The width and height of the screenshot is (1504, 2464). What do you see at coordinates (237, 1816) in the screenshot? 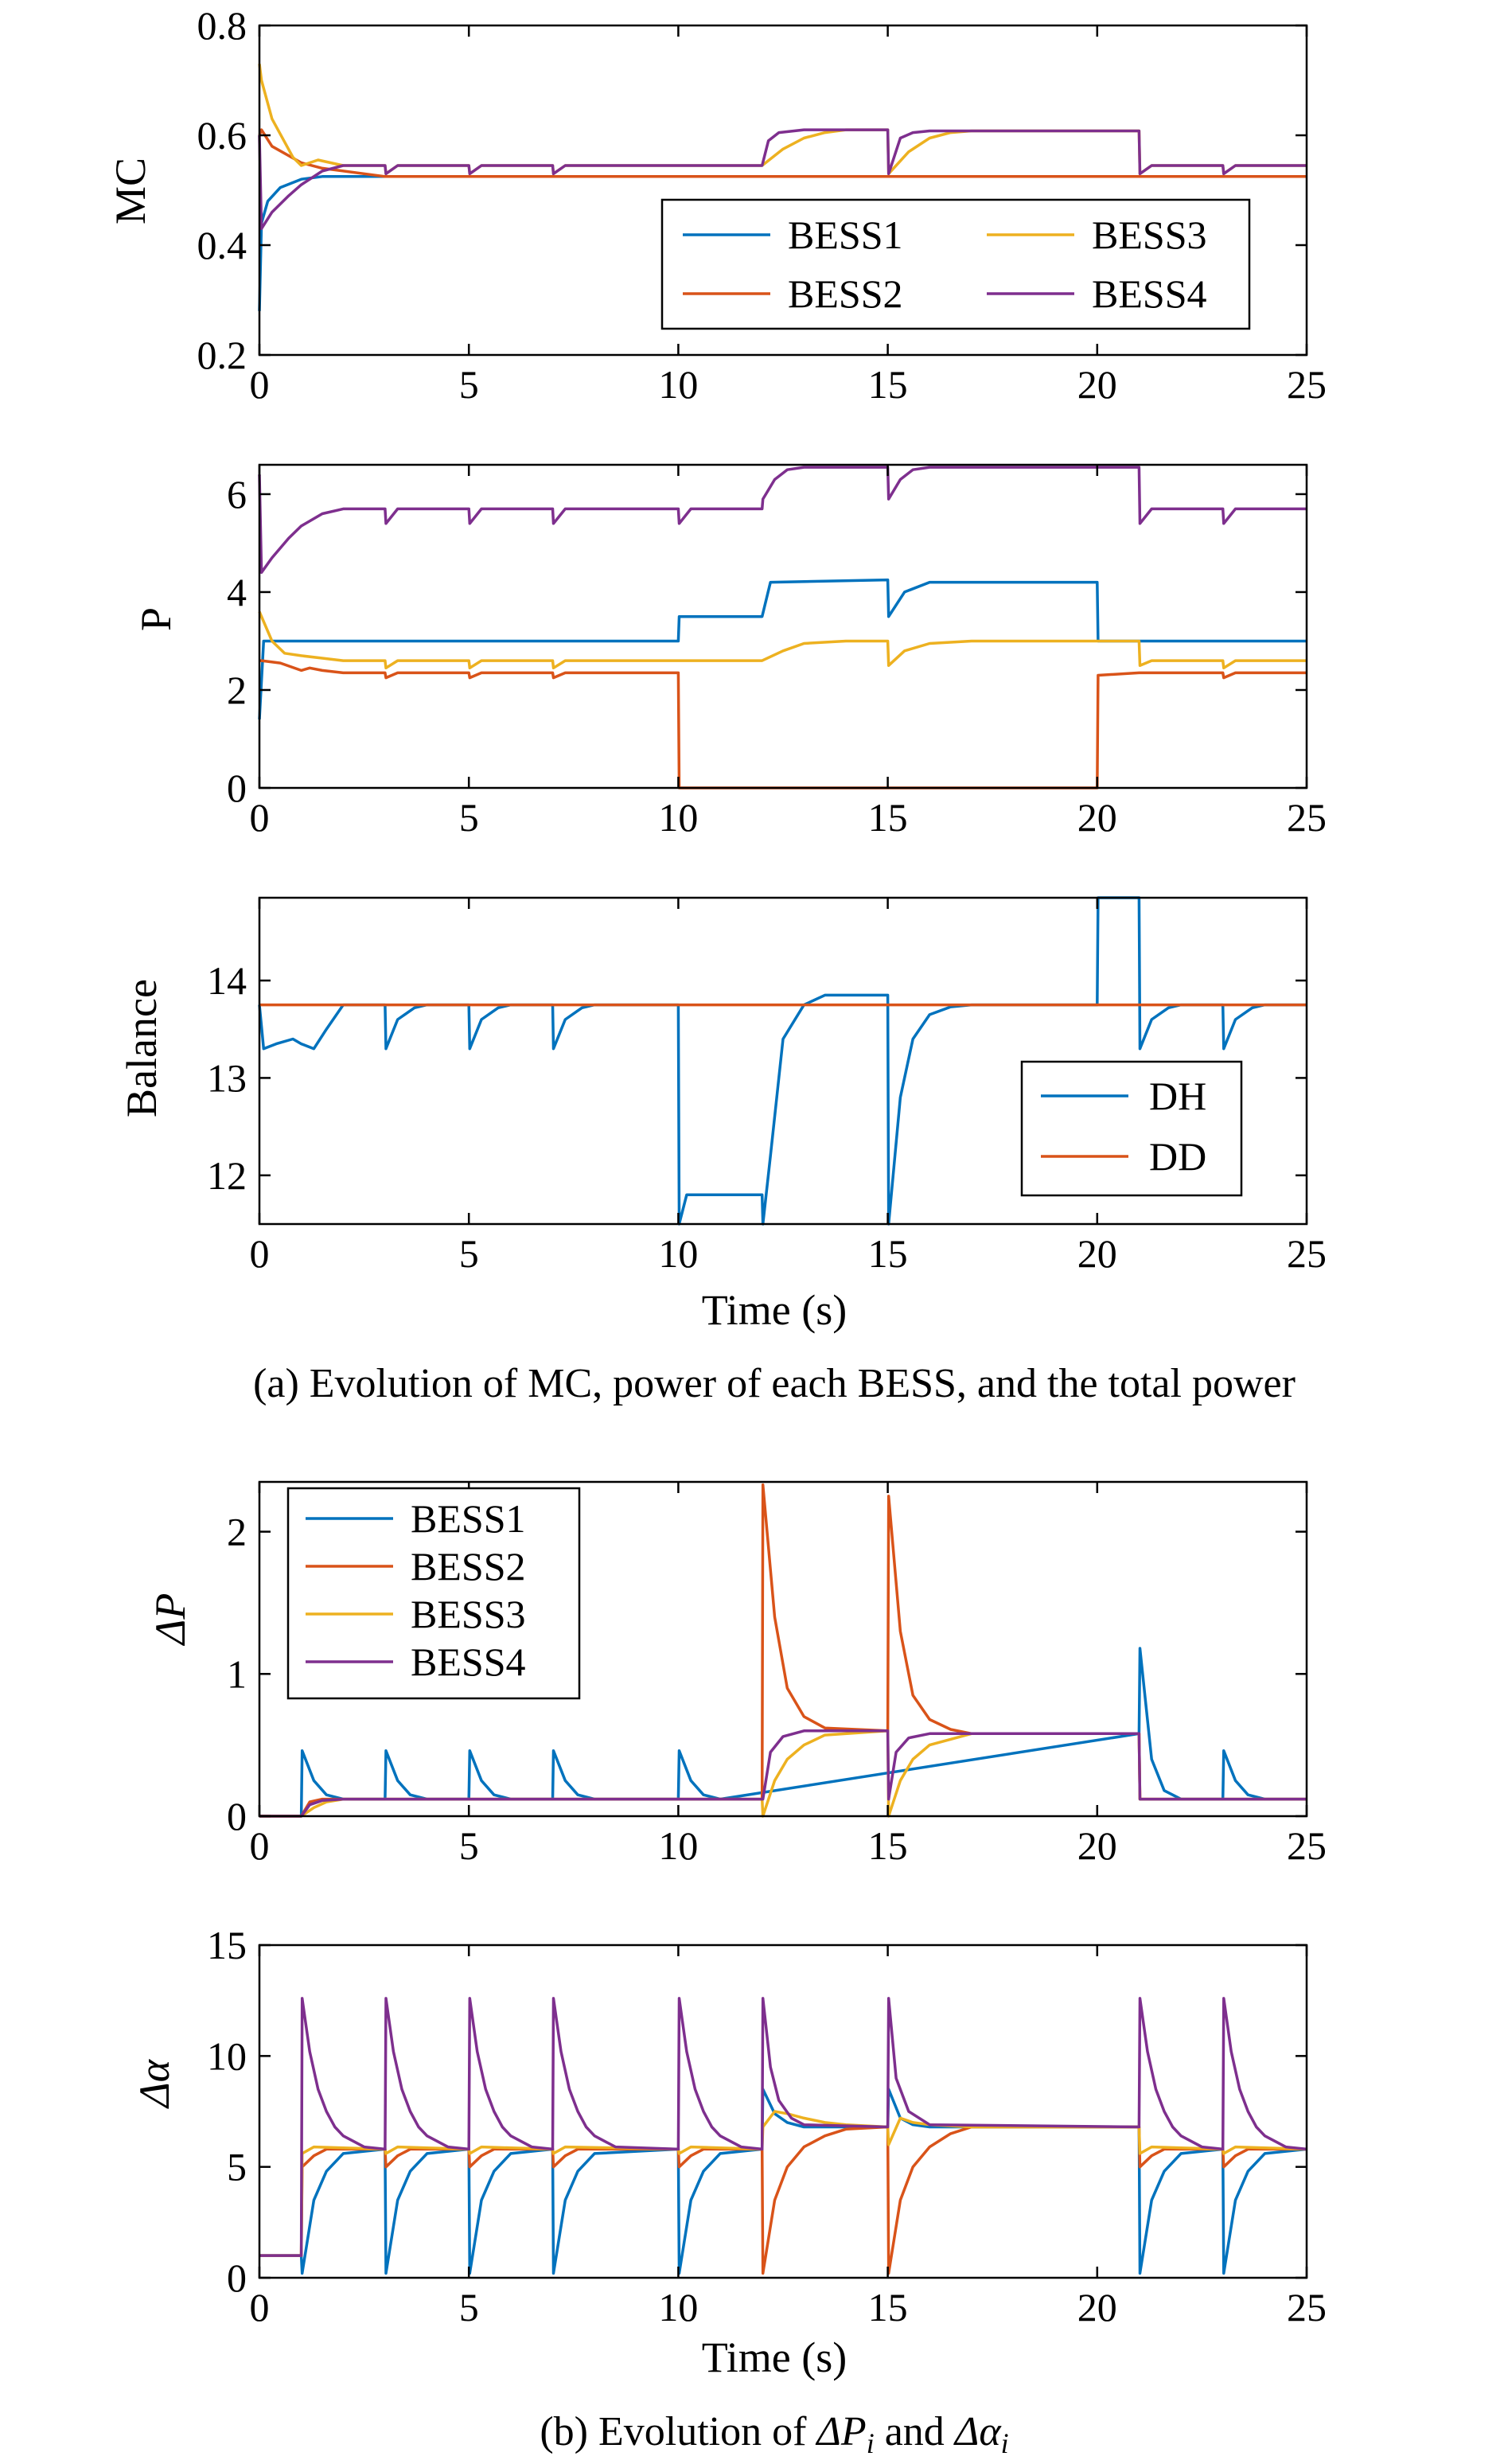
I see `dp-y-tick-label: 0` at bounding box center [237, 1816].